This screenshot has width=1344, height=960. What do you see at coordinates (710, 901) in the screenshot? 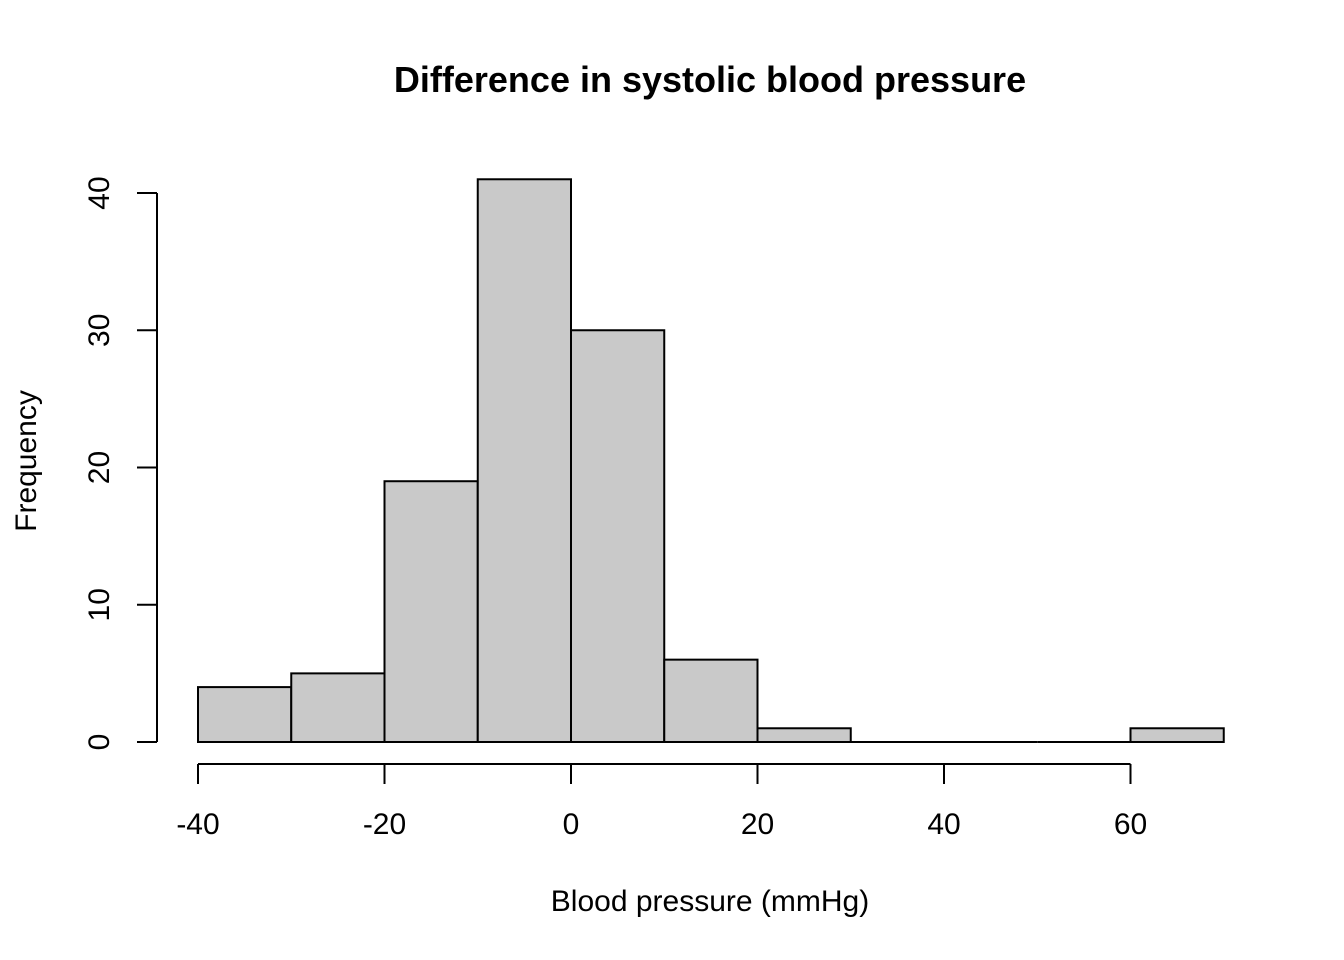
I see `x-axis-label: Blood pressure (mmHg)` at bounding box center [710, 901].